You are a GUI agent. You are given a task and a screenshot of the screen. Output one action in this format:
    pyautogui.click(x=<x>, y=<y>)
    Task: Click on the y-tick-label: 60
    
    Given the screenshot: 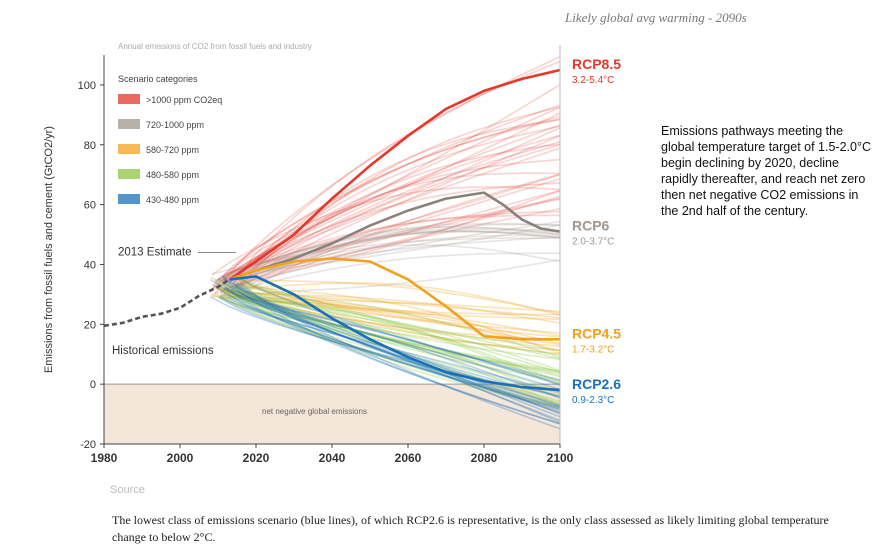 What is the action you would take?
    pyautogui.click(x=90, y=206)
    